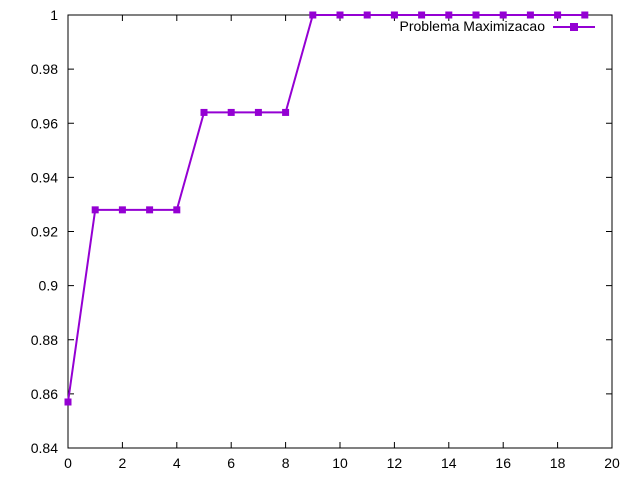  I want to click on y-tick-label: 0.88, so click(44, 340).